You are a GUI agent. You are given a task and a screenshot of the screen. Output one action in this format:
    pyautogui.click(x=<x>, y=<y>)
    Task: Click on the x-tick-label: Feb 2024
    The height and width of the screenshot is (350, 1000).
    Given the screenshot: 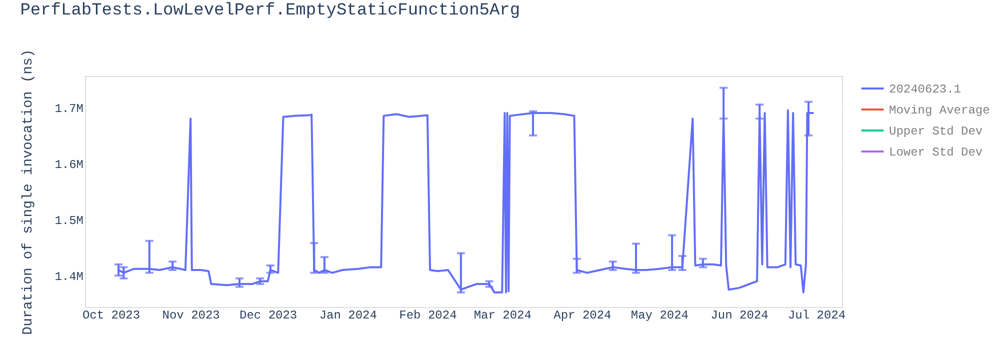 What is the action you would take?
    pyautogui.click(x=428, y=315)
    